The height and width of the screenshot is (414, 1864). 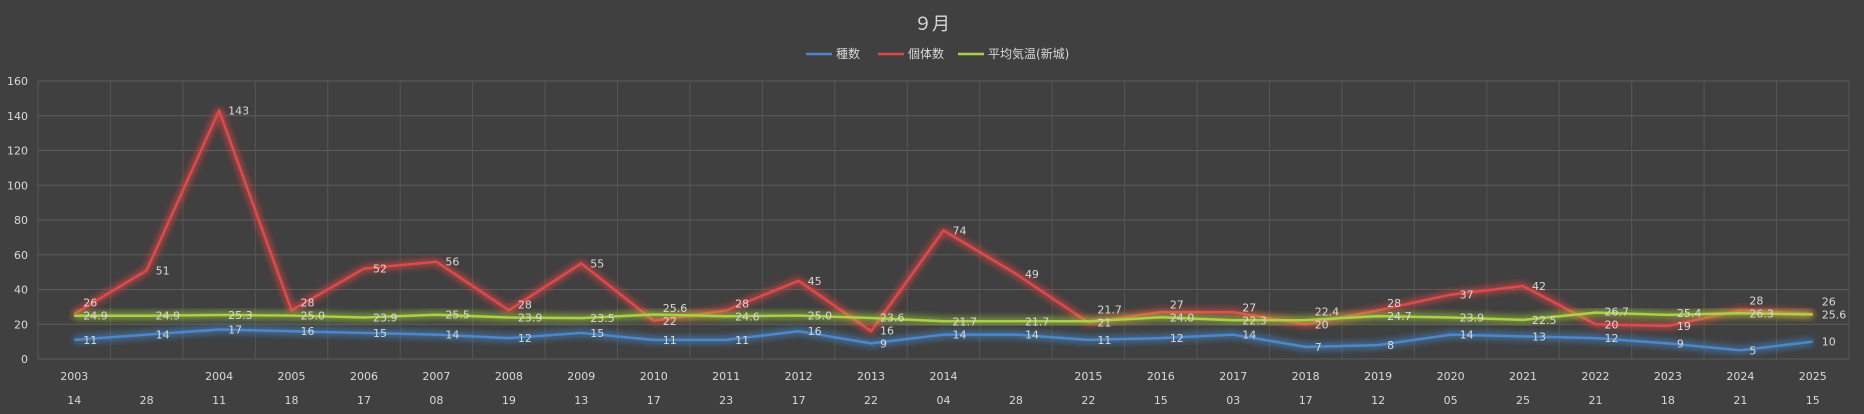 I want to click on x-tick-year: 2007, so click(x=436, y=376).